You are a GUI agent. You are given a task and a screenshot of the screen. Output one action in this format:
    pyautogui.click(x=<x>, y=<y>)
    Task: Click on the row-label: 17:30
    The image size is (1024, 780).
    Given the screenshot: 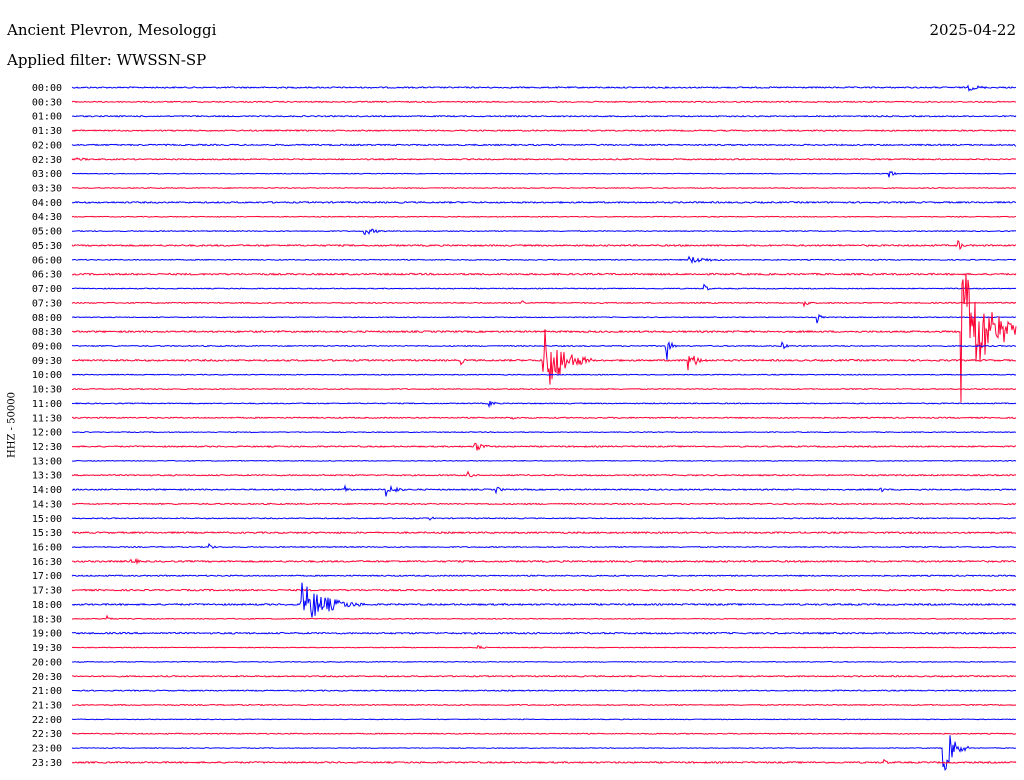 What is the action you would take?
    pyautogui.click(x=47, y=591)
    